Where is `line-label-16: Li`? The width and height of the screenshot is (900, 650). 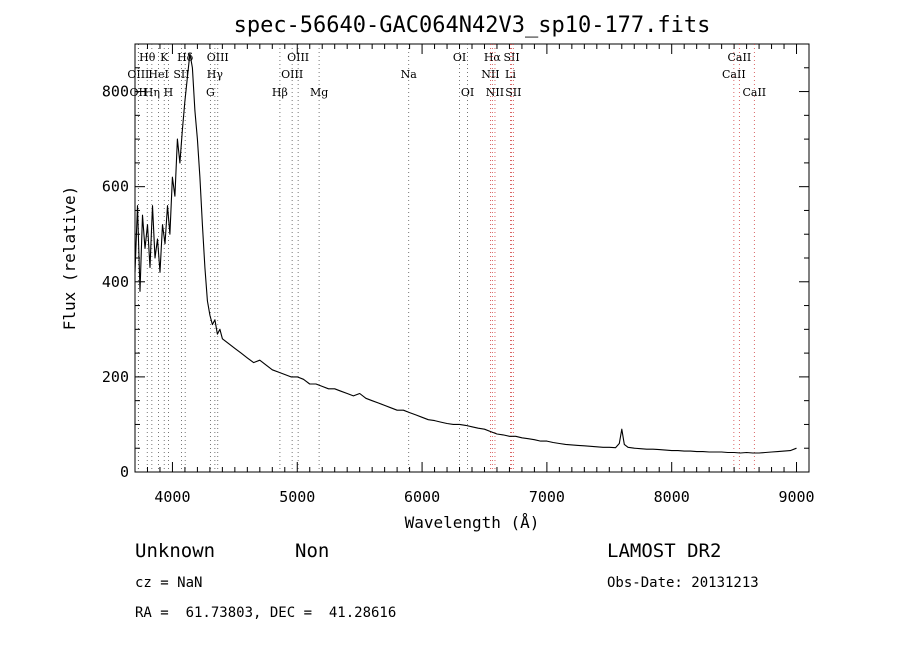
line-label-16: Li is located at coordinates (510, 74).